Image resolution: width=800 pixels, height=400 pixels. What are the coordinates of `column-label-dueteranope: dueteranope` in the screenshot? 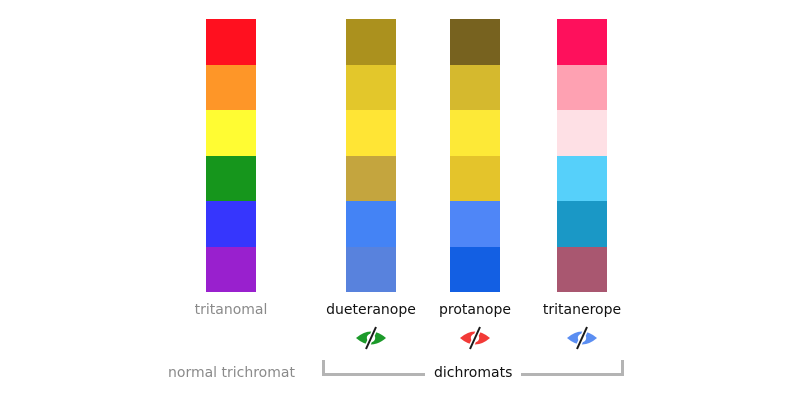 It's located at (371, 310).